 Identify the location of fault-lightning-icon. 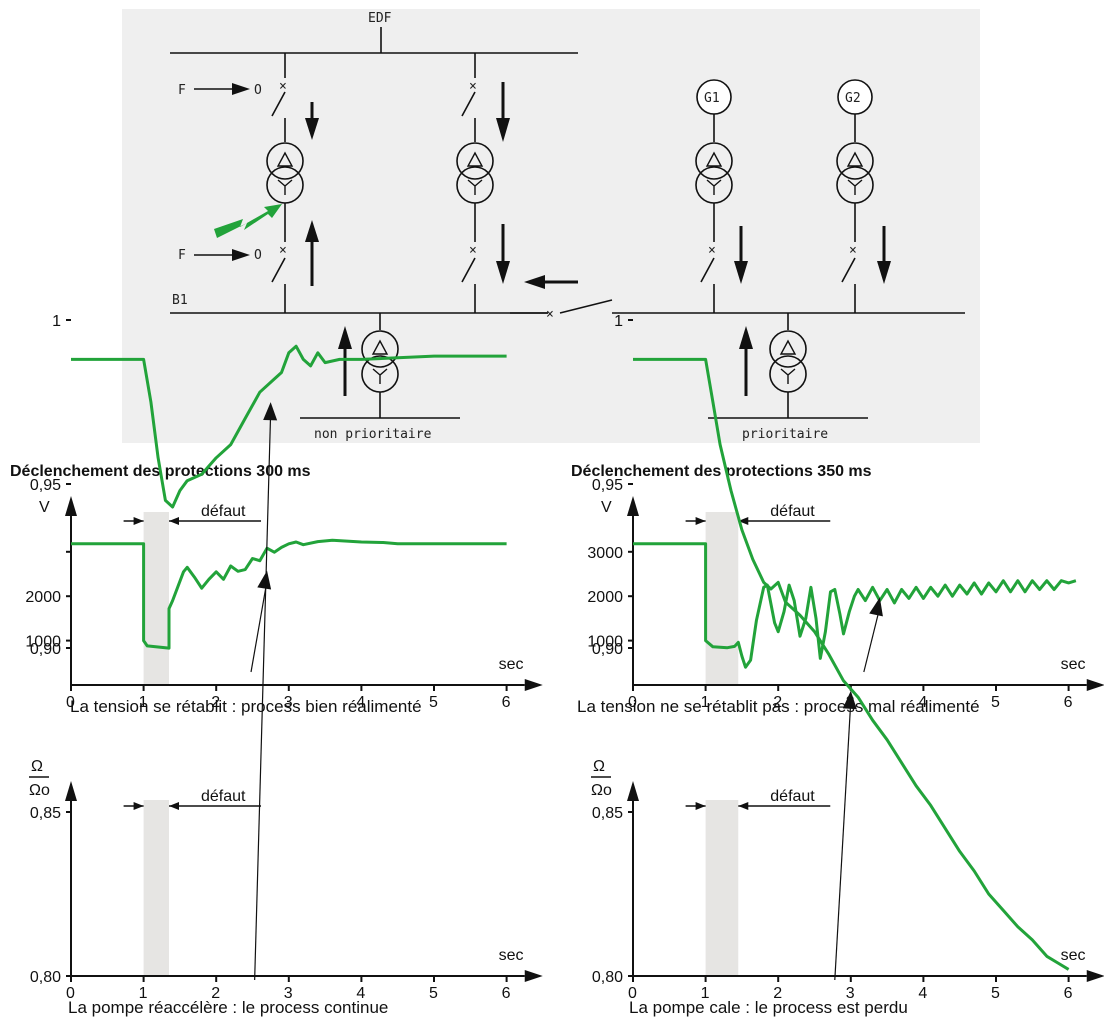
(248, 221).